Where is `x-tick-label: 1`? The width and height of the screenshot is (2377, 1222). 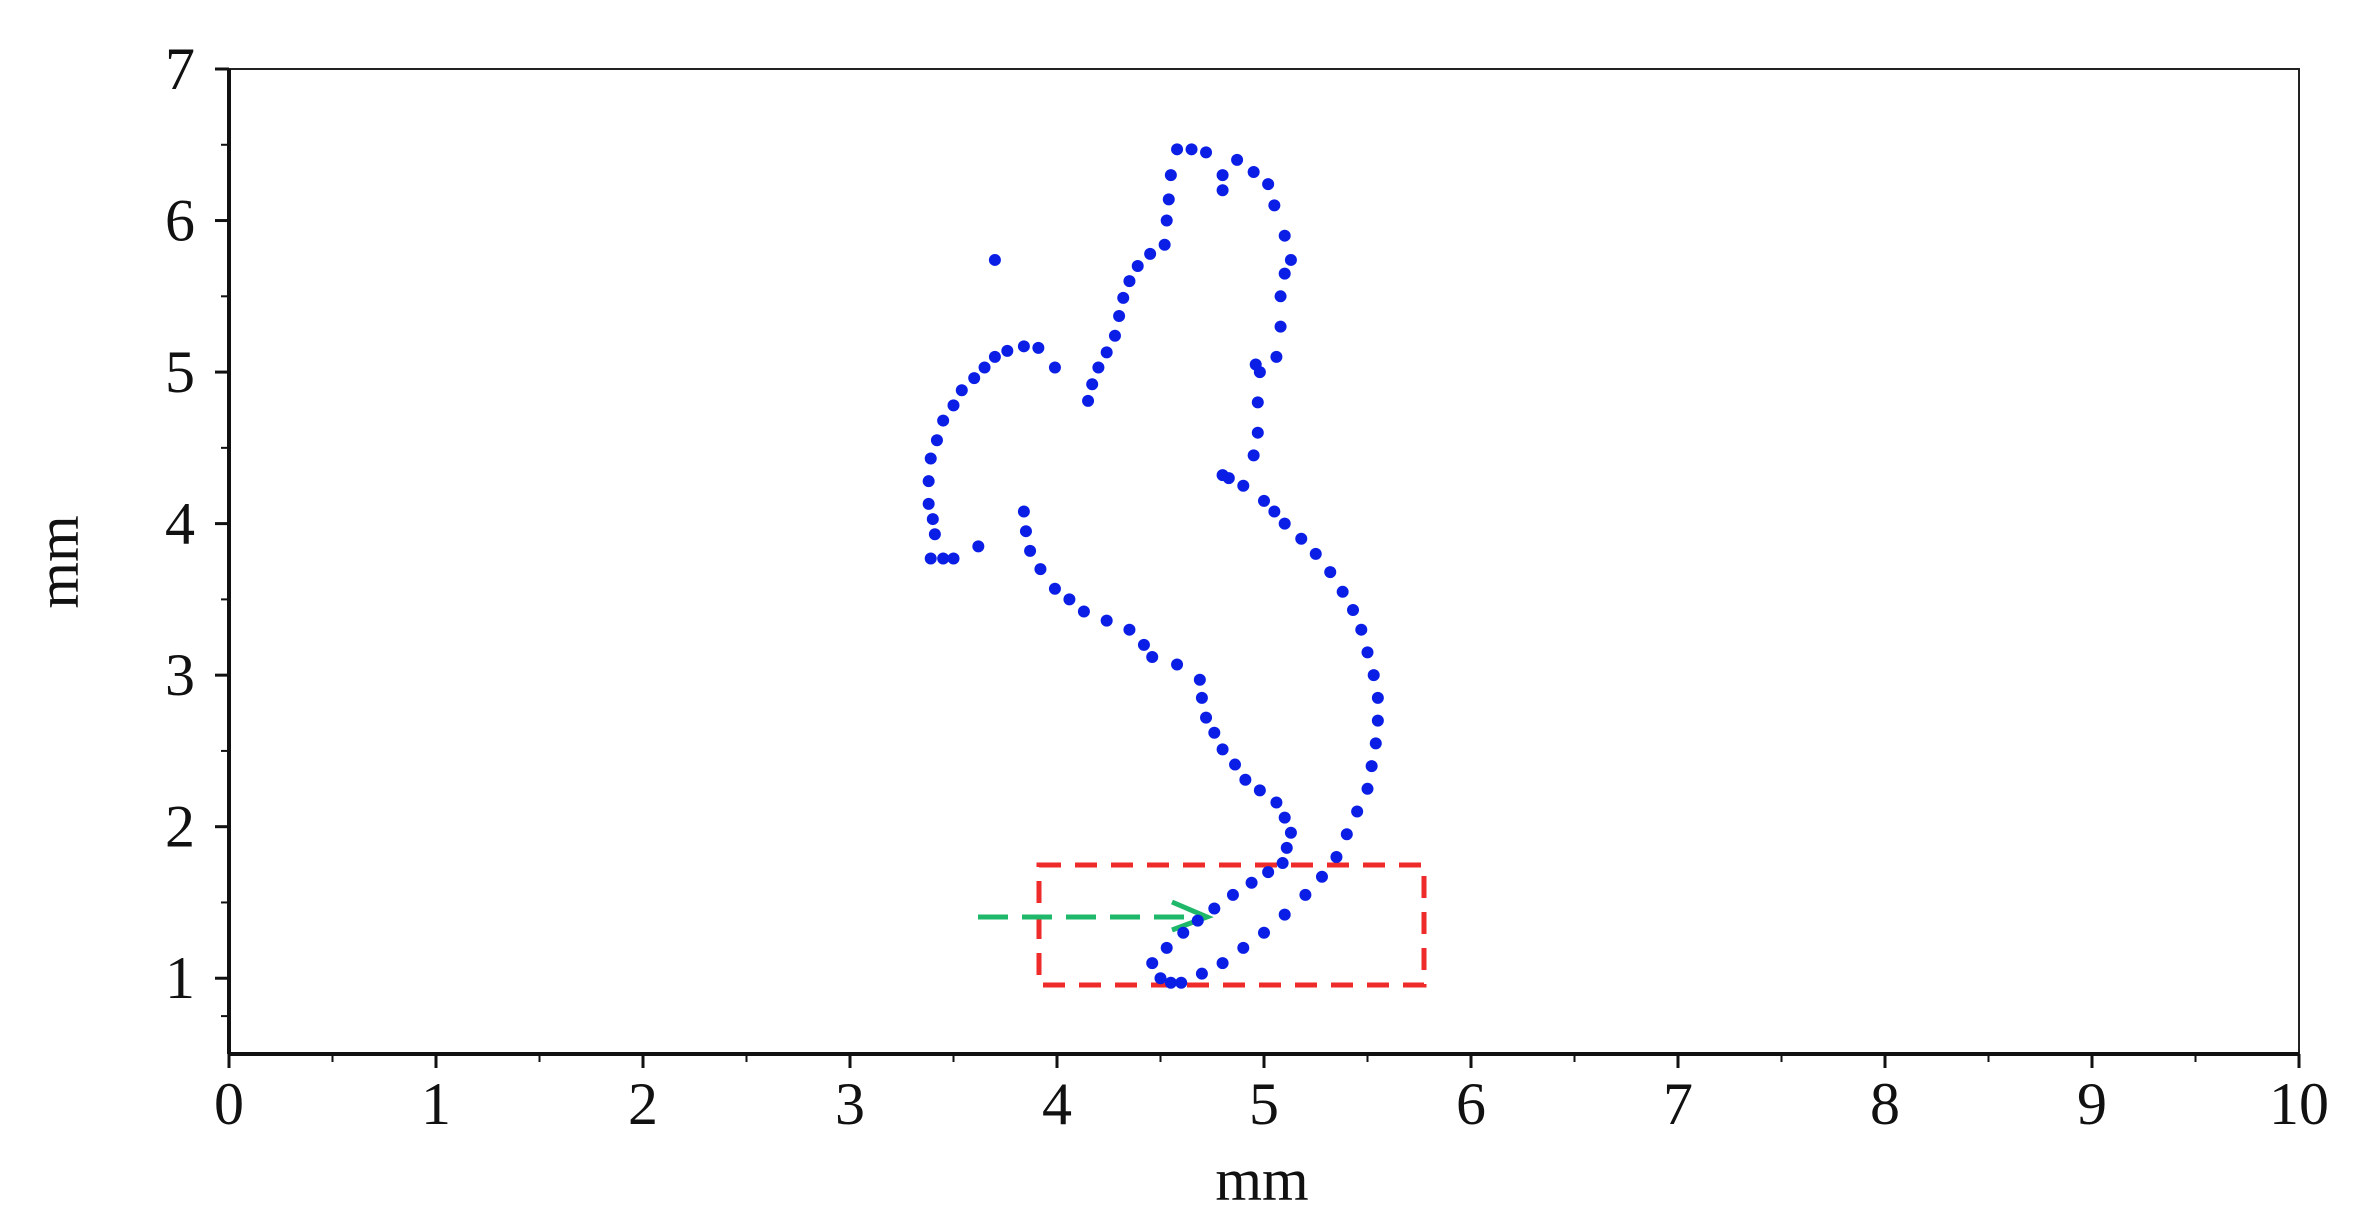
x-tick-label: 1 is located at coordinates (436, 1104).